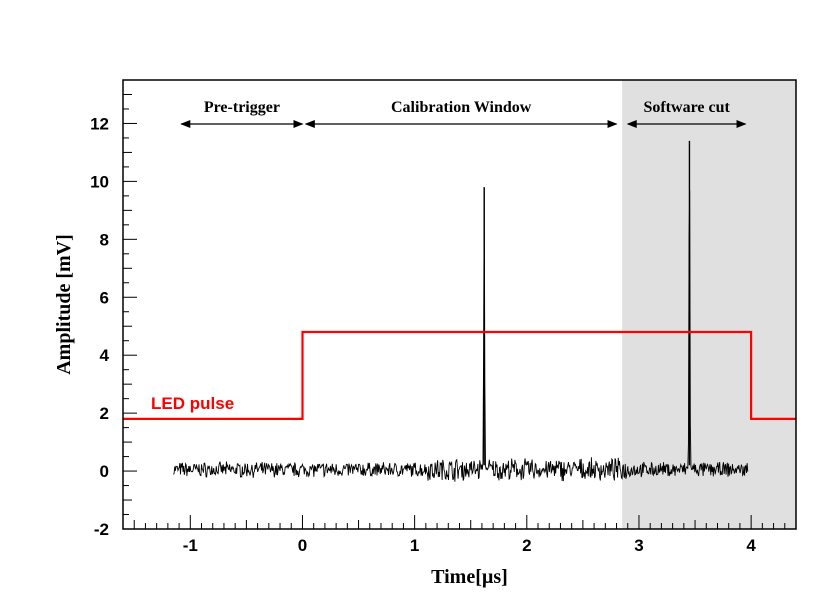 Image resolution: width=824 pixels, height=599 pixels. I want to click on led-pulse-label: LED pulse, so click(192, 403).